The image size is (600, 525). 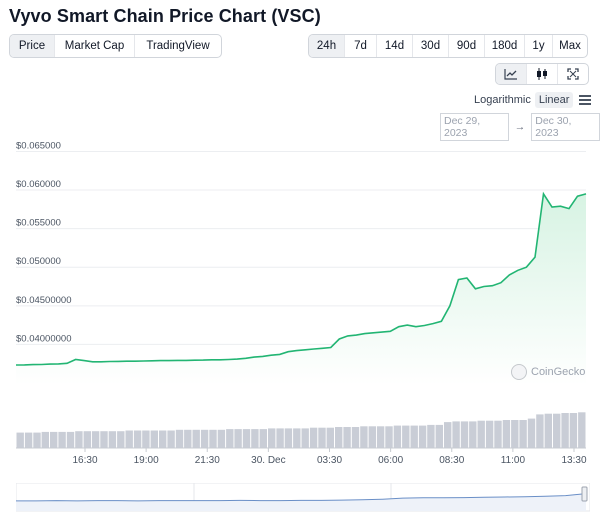 I want to click on line-chart-button, so click(x=511, y=74).